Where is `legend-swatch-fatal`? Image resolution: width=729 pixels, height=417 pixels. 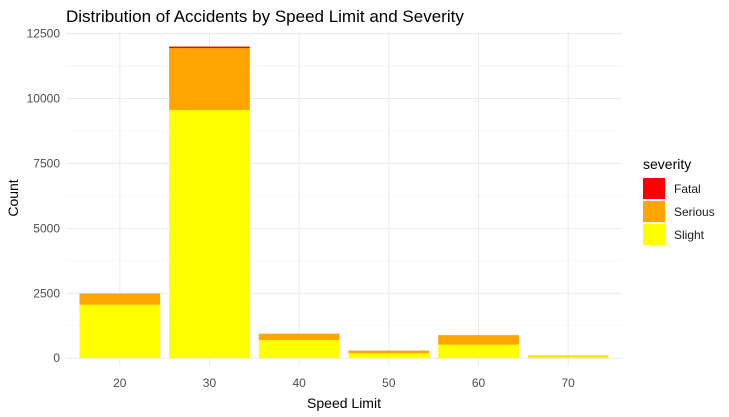
legend-swatch-fatal is located at coordinates (654, 188).